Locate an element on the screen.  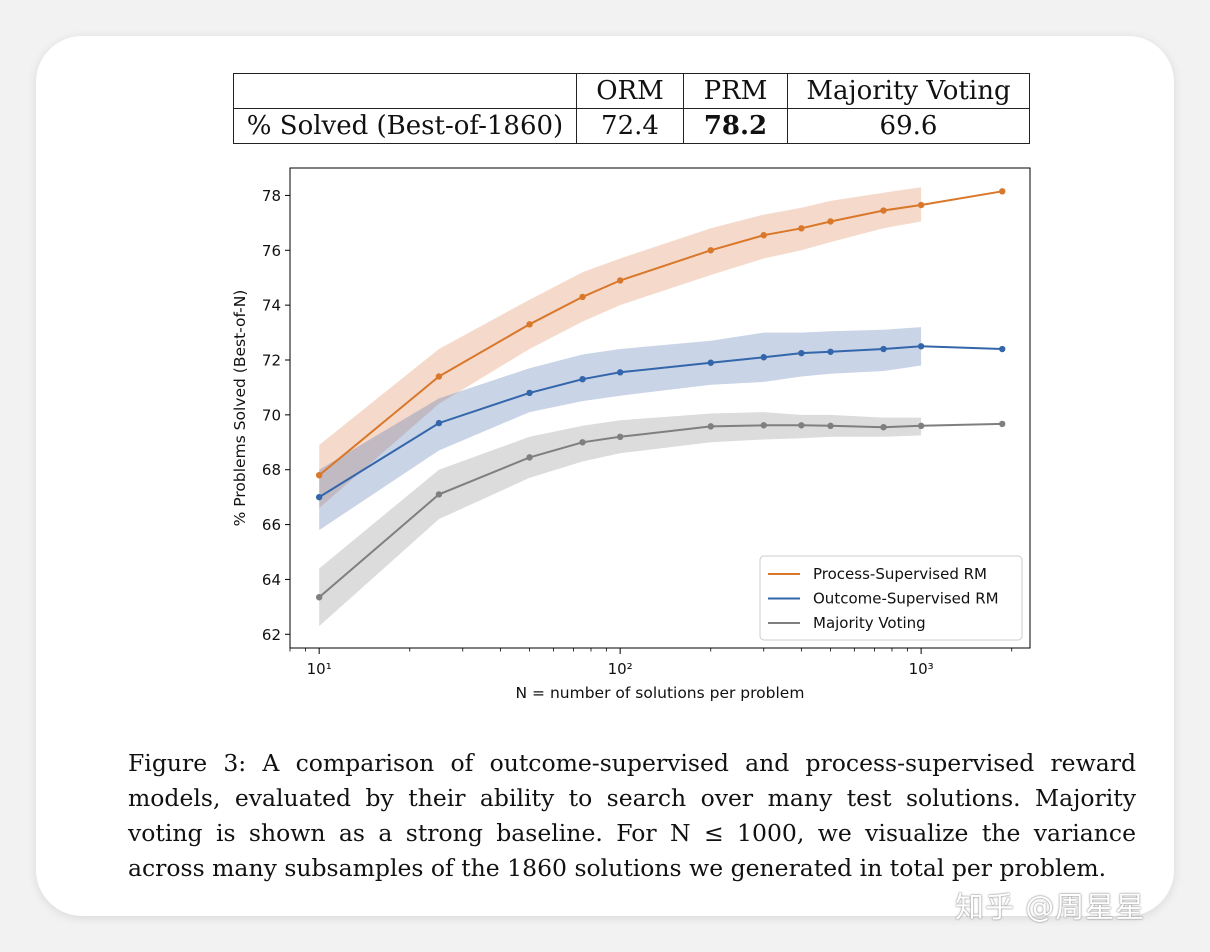
legend-box is located at coordinates (891, 598).